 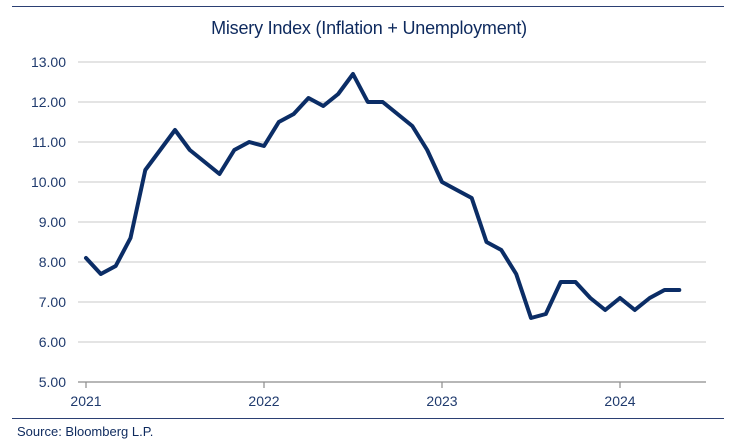 I want to click on chart-title: Misery Index (Inflation + Unemployment), so click(x=369, y=28).